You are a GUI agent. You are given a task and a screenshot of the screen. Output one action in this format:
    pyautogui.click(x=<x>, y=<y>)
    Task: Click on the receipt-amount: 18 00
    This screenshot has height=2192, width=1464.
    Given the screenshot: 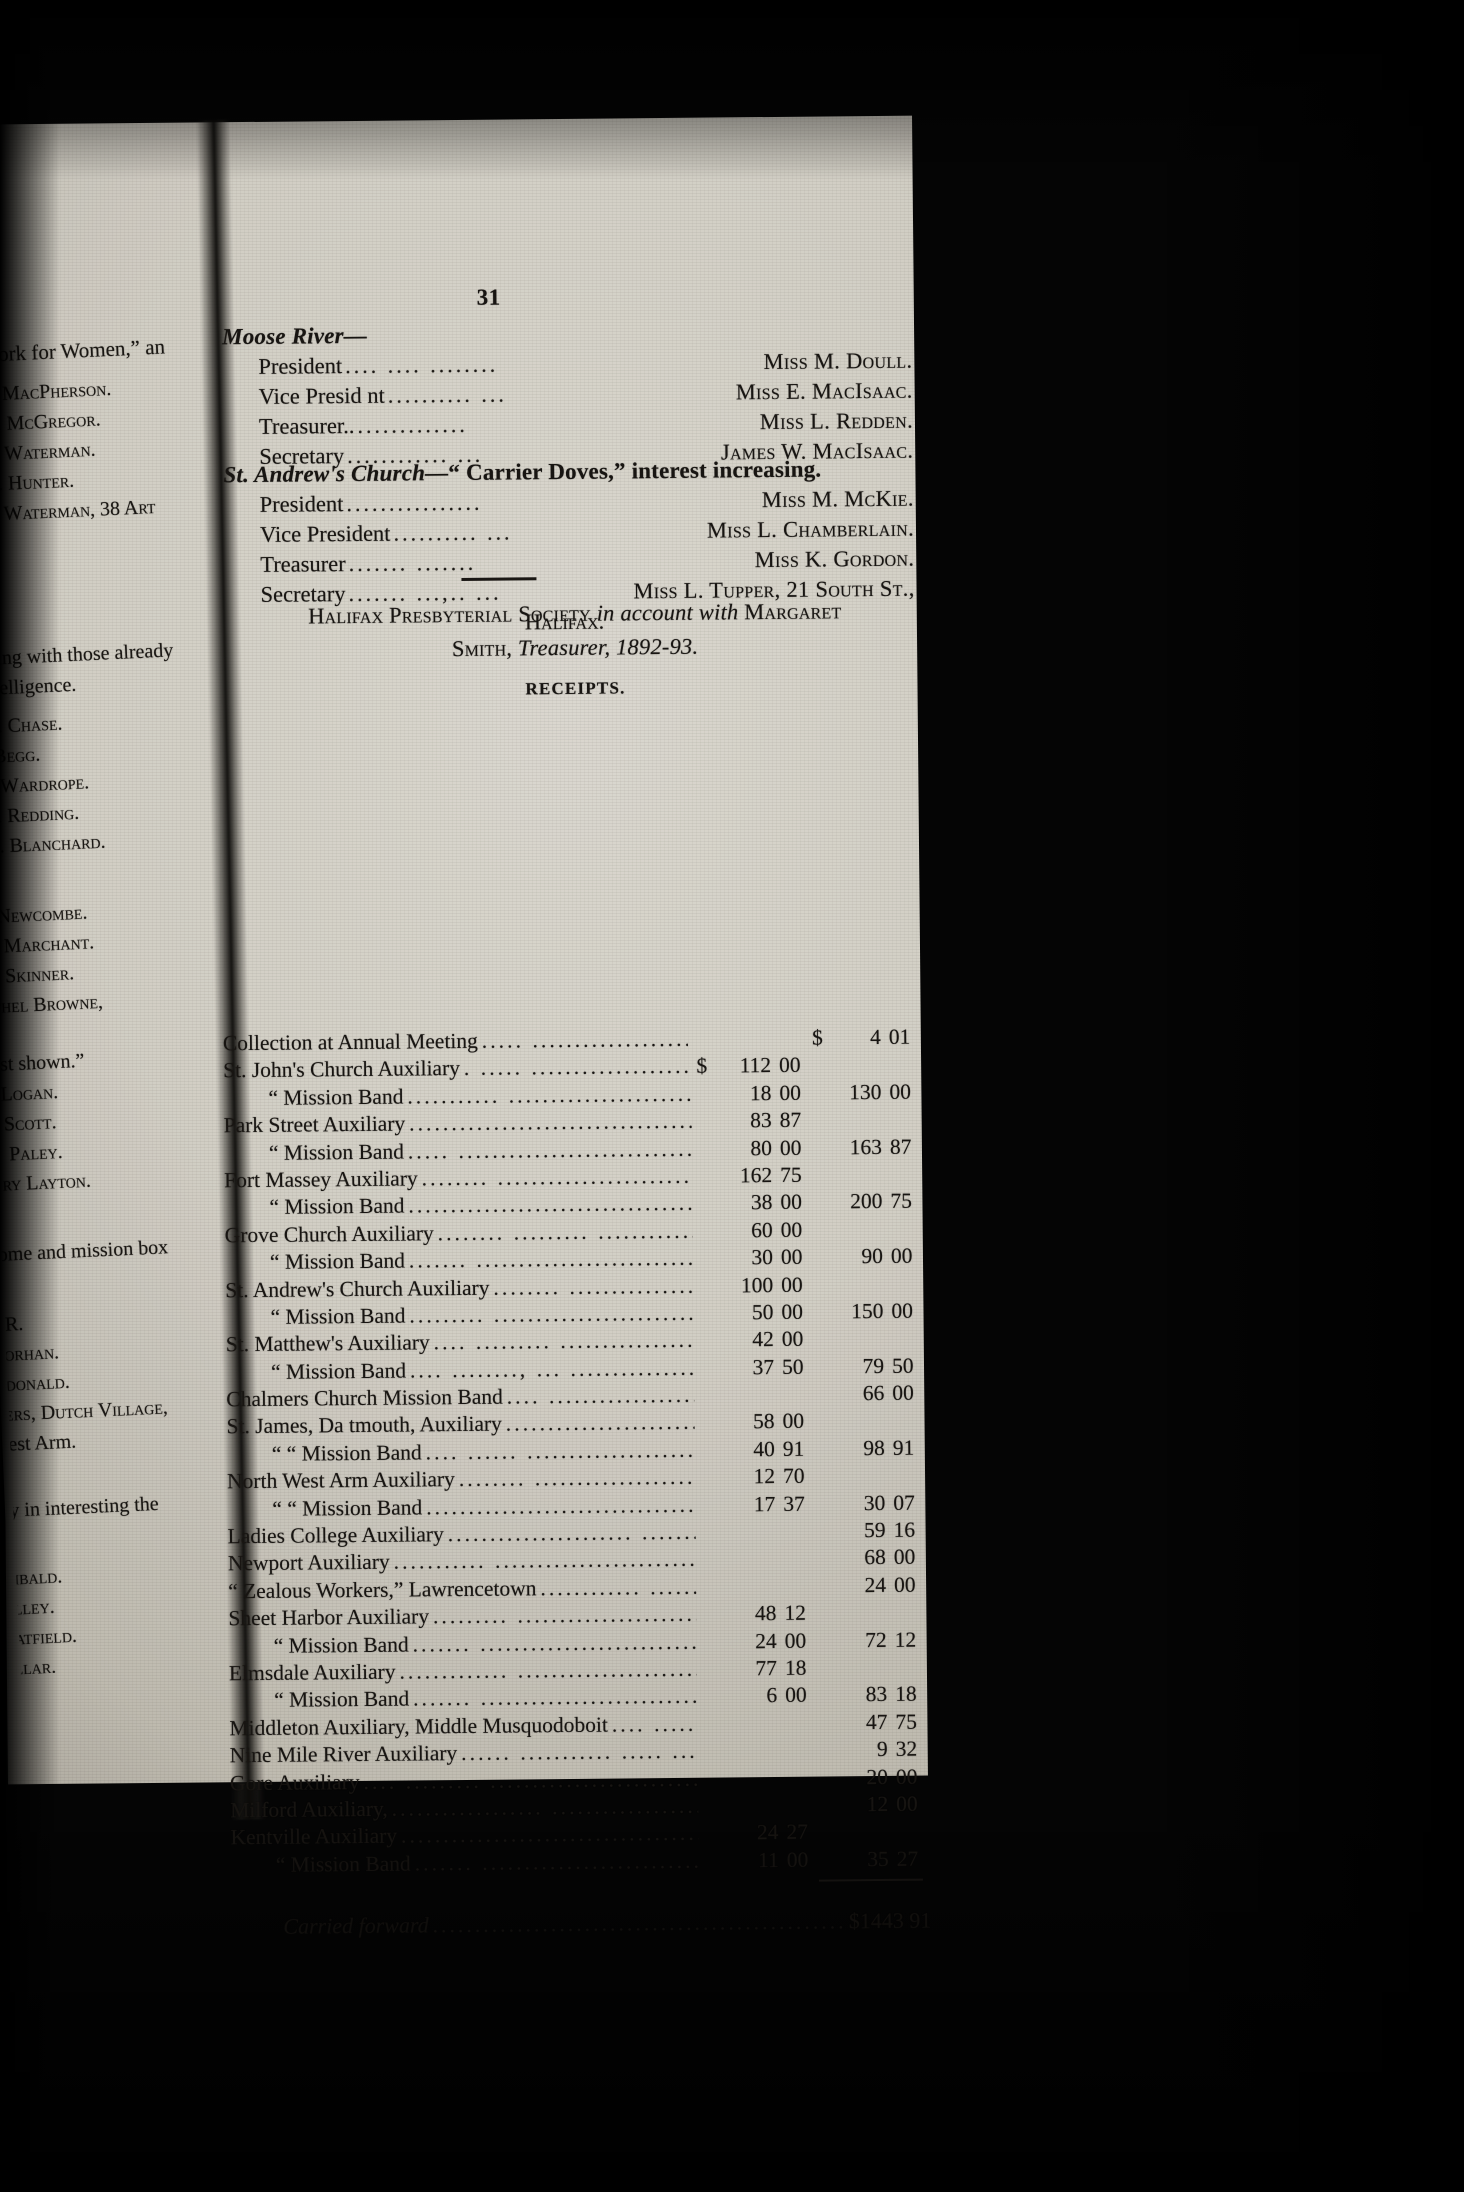 What is the action you would take?
    pyautogui.click(x=775, y=1093)
    